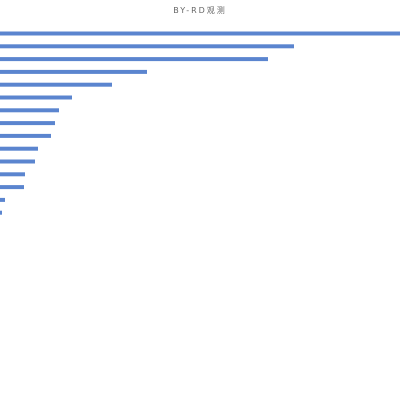 This screenshot has width=400, height=400. I want to click on chart-subtitle: BY-RD观测, so click(200, 10).